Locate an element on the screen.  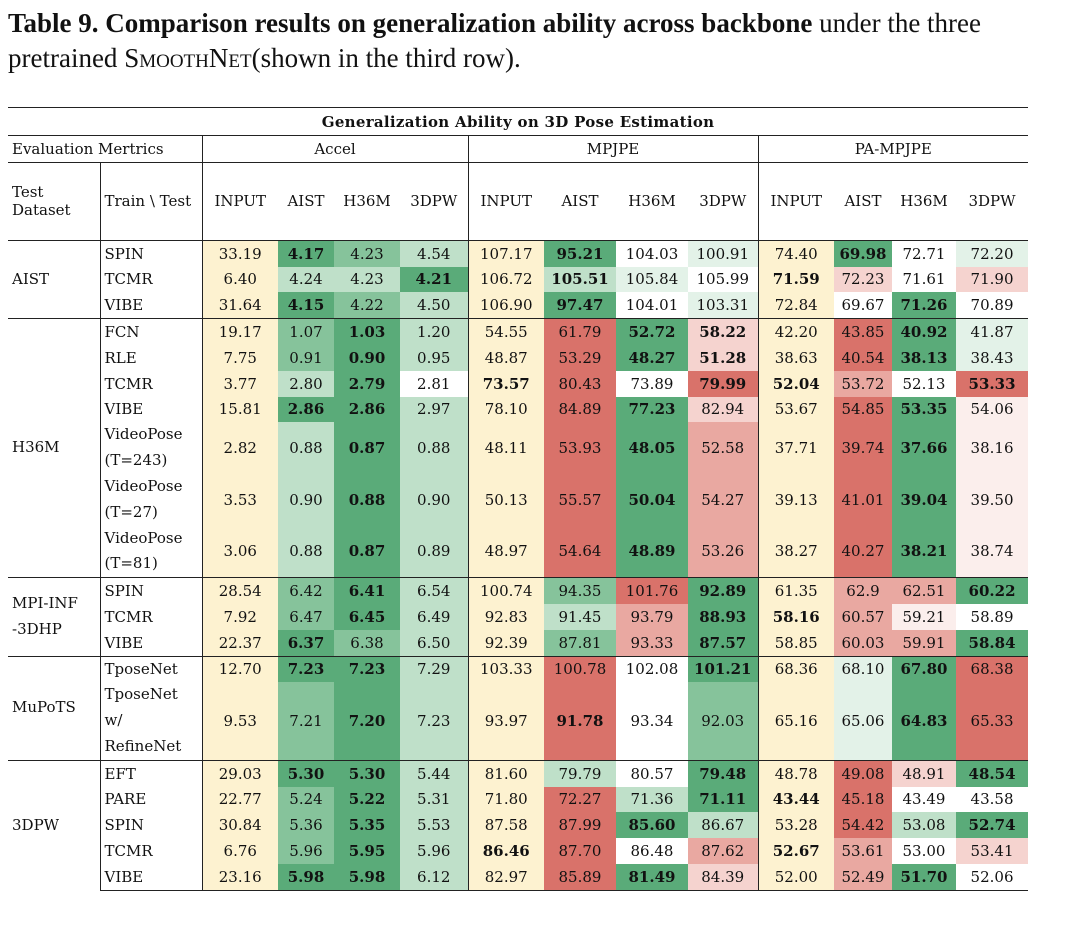
value-cell: 59.21 is located at coordinates (924, 616).